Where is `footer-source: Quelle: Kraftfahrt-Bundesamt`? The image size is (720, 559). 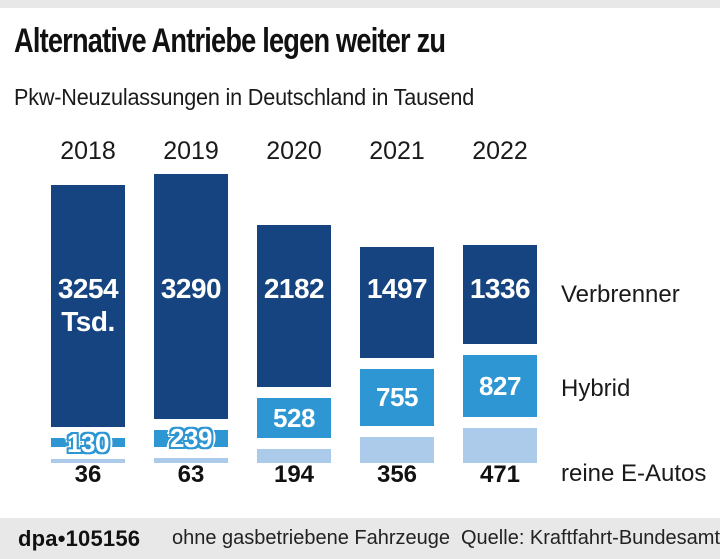 footer-source: Quelle: Kraftfahrt-Bundesamt is located at coordinates (590, 538).